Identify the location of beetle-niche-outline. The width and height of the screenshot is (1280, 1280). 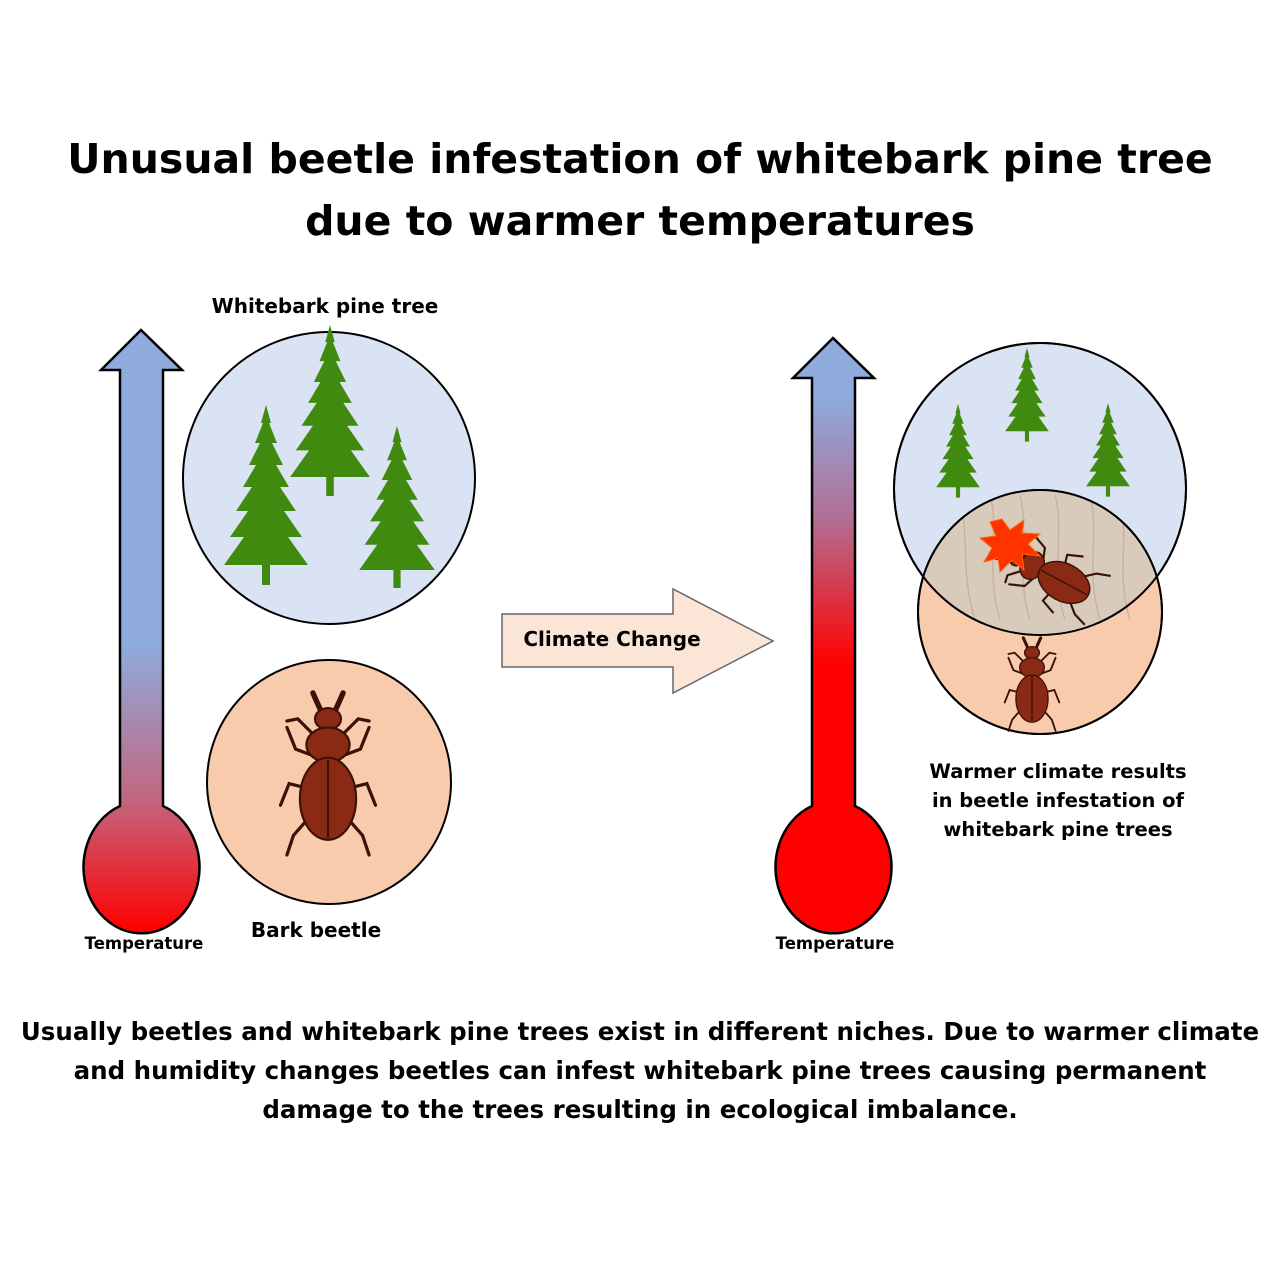
(1040, 612).